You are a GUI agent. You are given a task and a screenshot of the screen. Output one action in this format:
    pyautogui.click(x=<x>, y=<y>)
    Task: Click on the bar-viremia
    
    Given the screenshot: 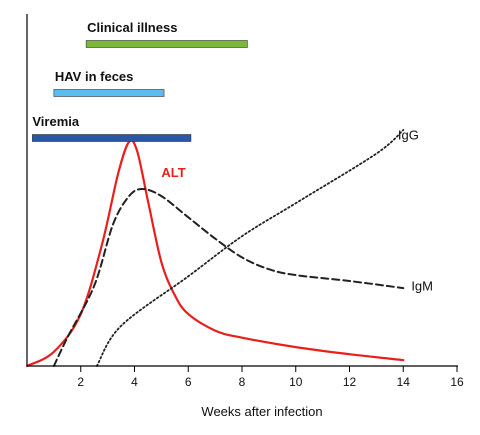 What is the action you would take?
    pyautogui.click(x=112, y=138)
    